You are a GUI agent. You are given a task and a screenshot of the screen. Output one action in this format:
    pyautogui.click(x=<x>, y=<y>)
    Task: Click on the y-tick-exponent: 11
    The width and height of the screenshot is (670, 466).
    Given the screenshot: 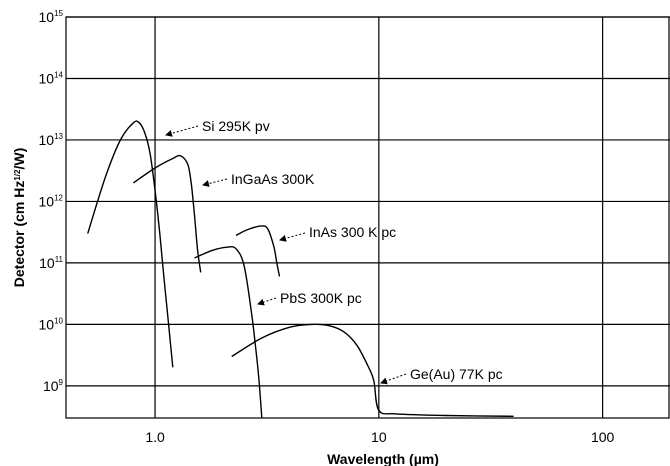 What is the action you would take?
    pyautogui.click(x=59, y=259)
    